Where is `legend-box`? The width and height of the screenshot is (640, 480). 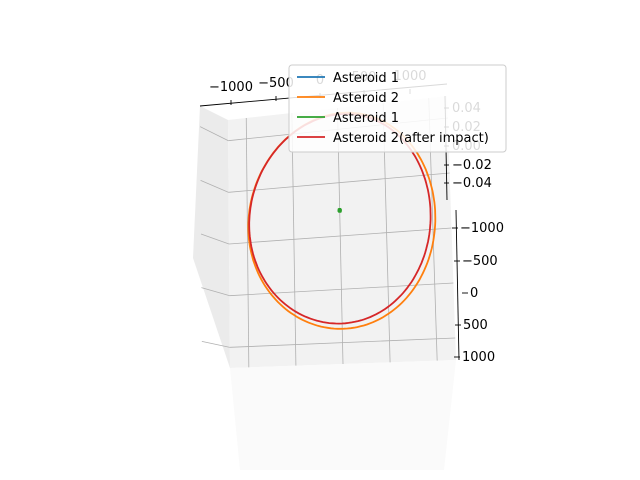
legend-box is located at coordinates (397, 108).